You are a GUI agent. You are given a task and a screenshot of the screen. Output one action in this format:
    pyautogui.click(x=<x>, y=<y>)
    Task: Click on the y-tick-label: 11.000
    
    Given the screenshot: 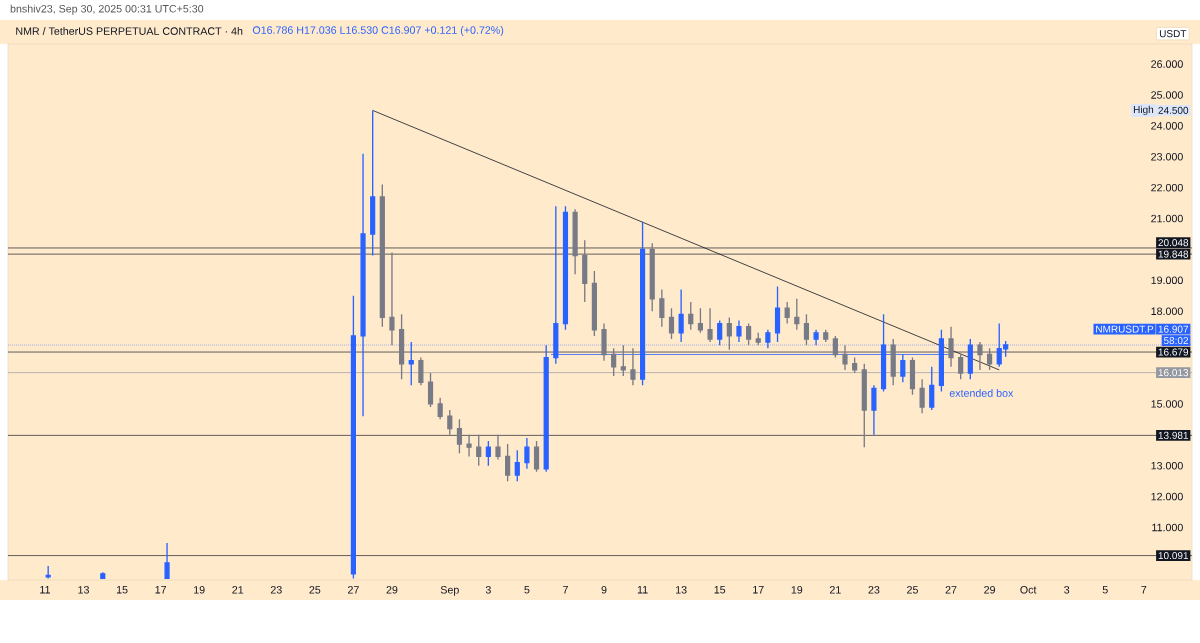 What is the action you would take?
    pyautogui.click(x=1167, y=527)
    